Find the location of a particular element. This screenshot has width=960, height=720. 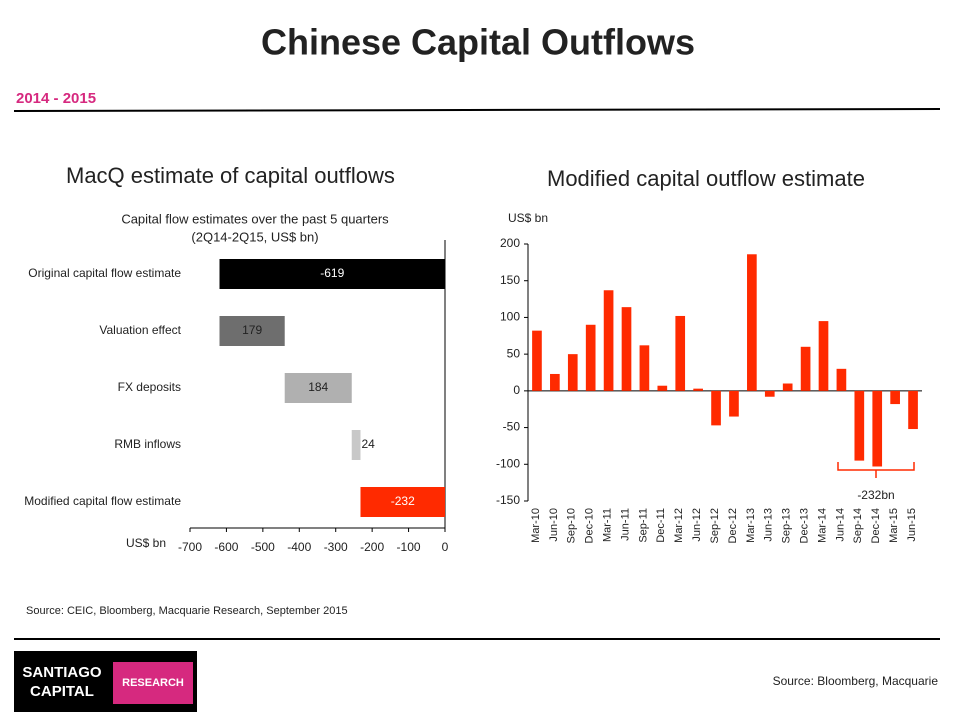

category-label: FX deposits is located at coordinates (149, 387).